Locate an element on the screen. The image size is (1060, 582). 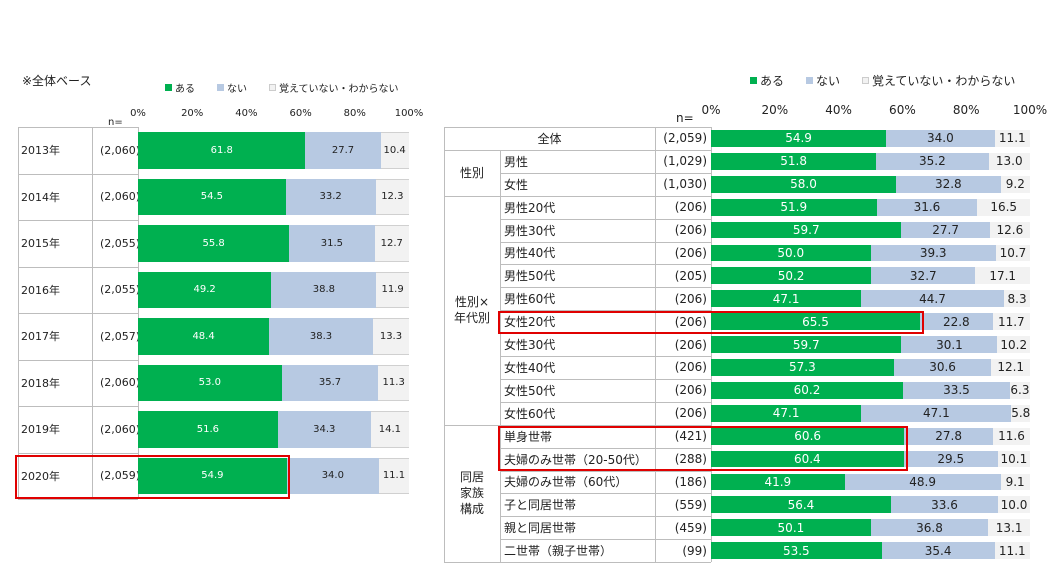
row-n: (2,059) is located at coordinates (685, 138).